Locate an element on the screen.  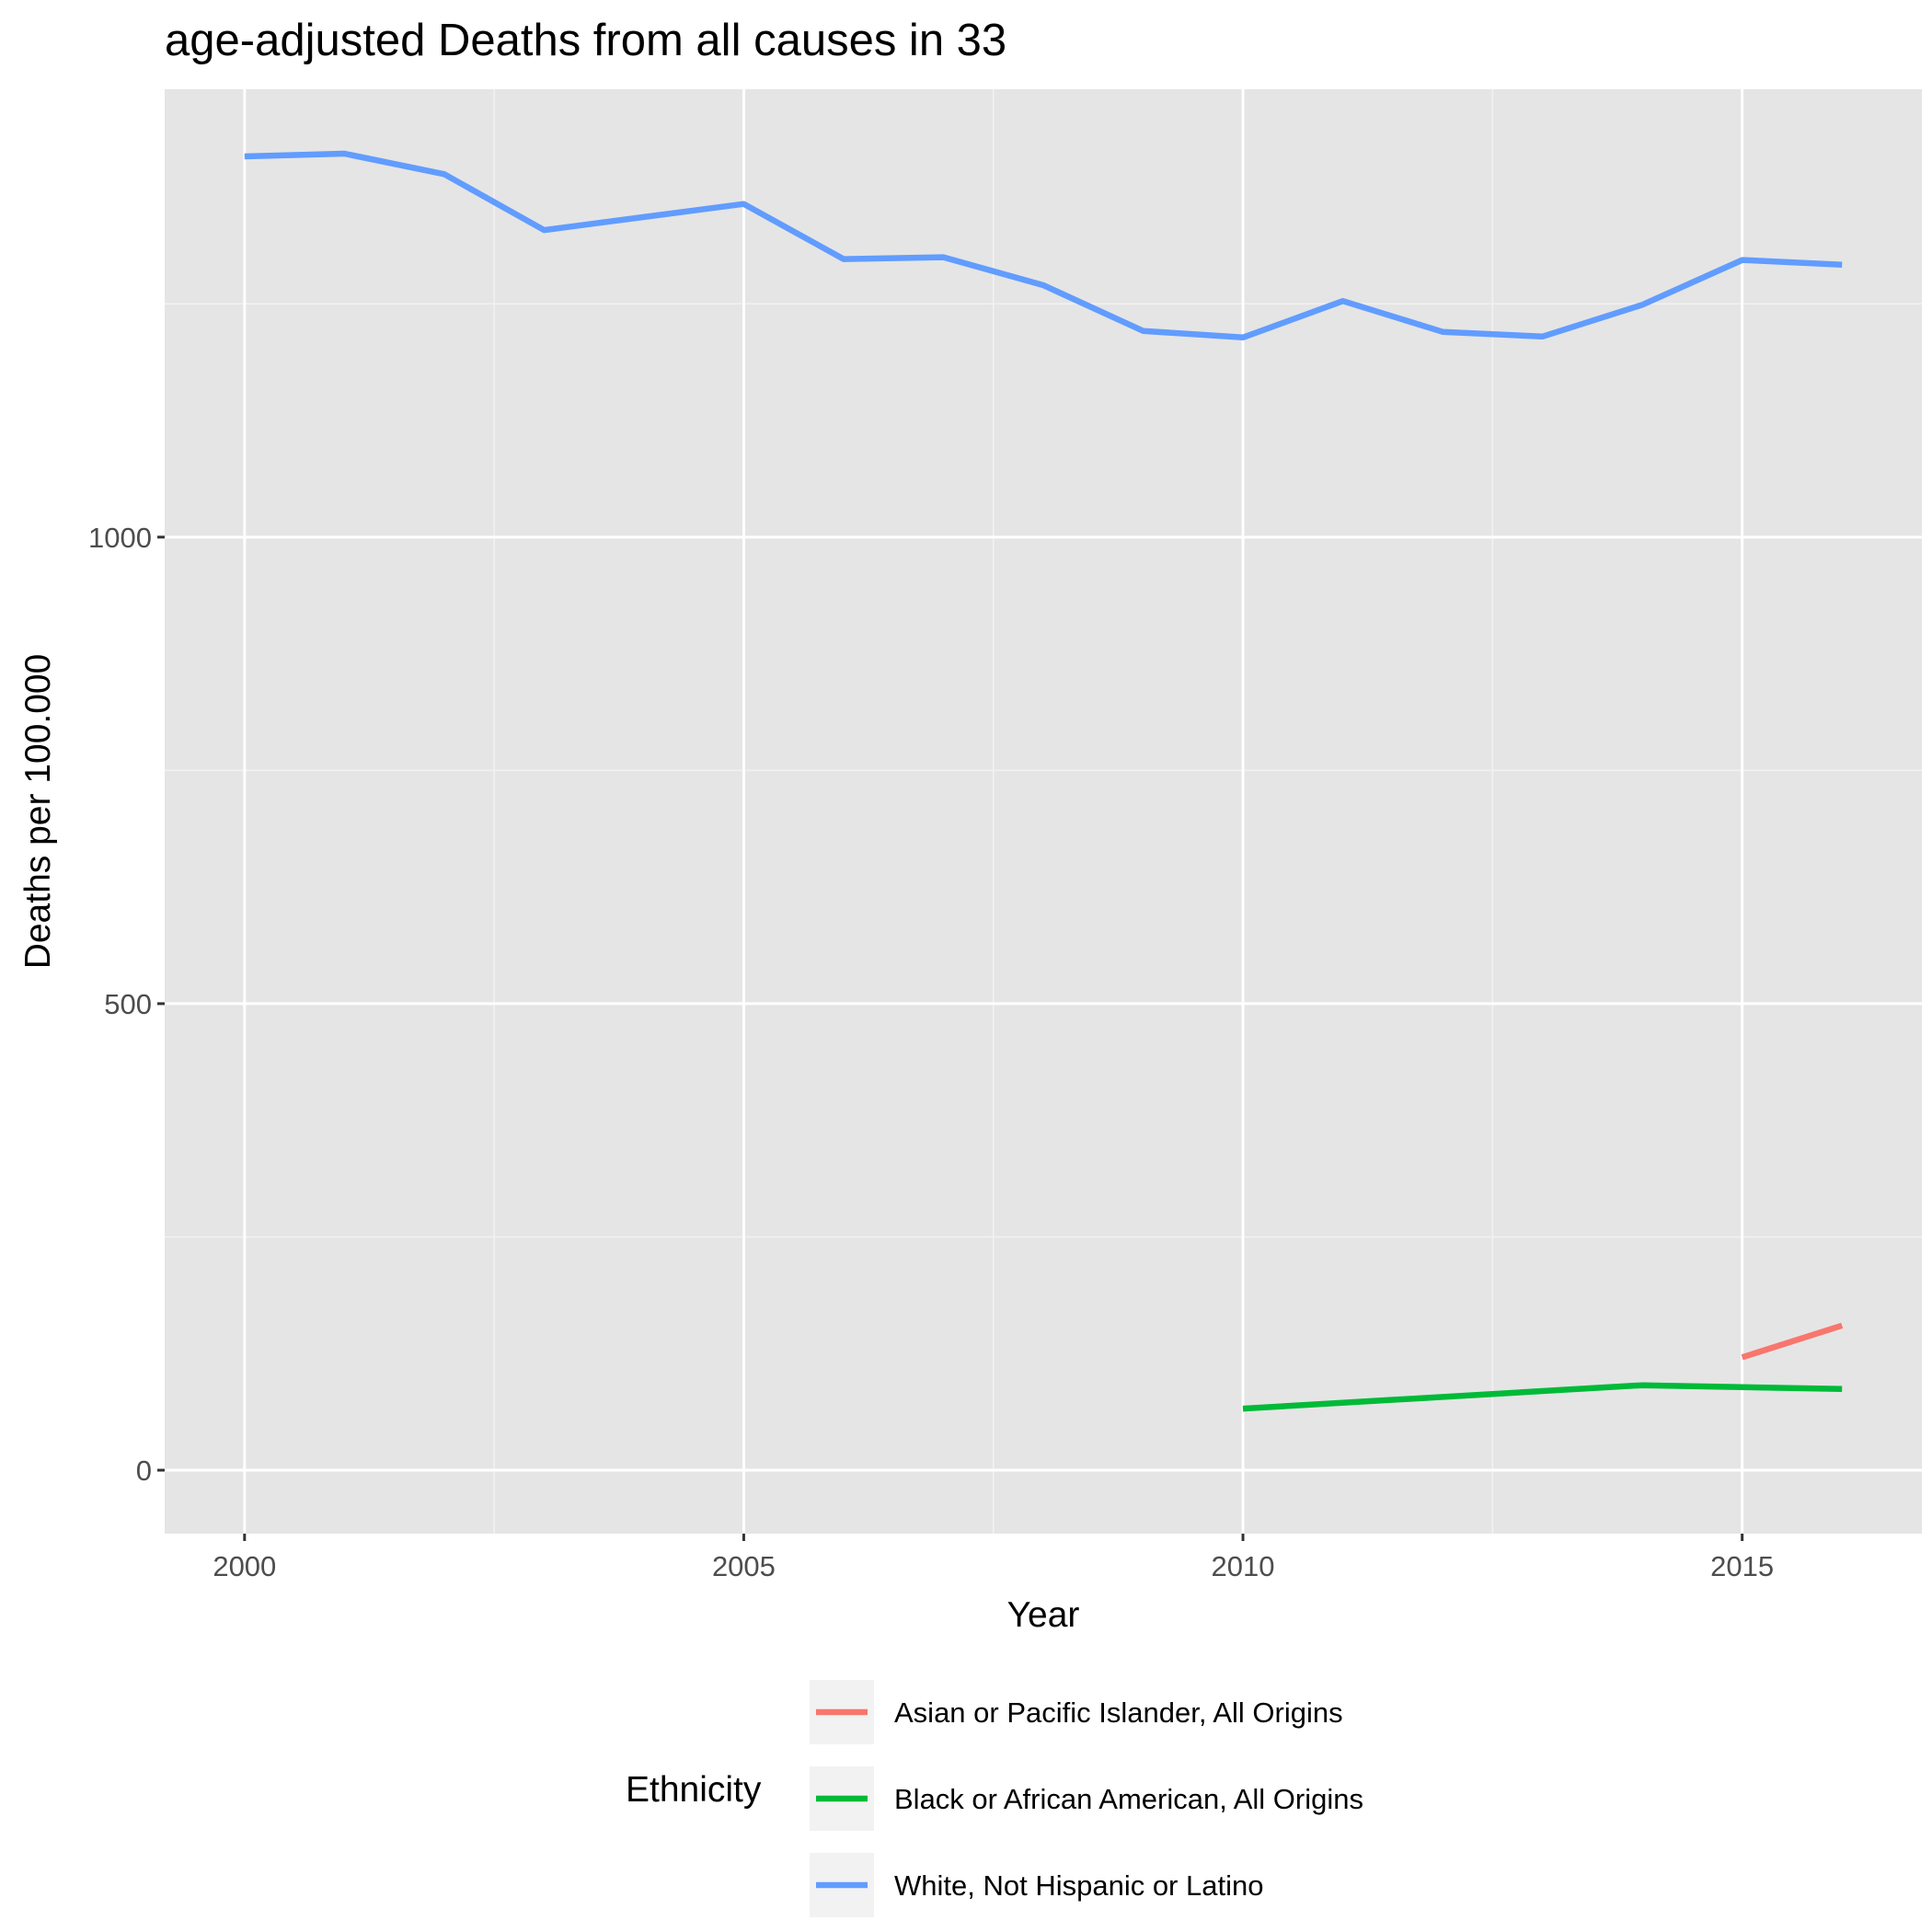
y-tick-label: 0 is located at coordinates (144, 1471).